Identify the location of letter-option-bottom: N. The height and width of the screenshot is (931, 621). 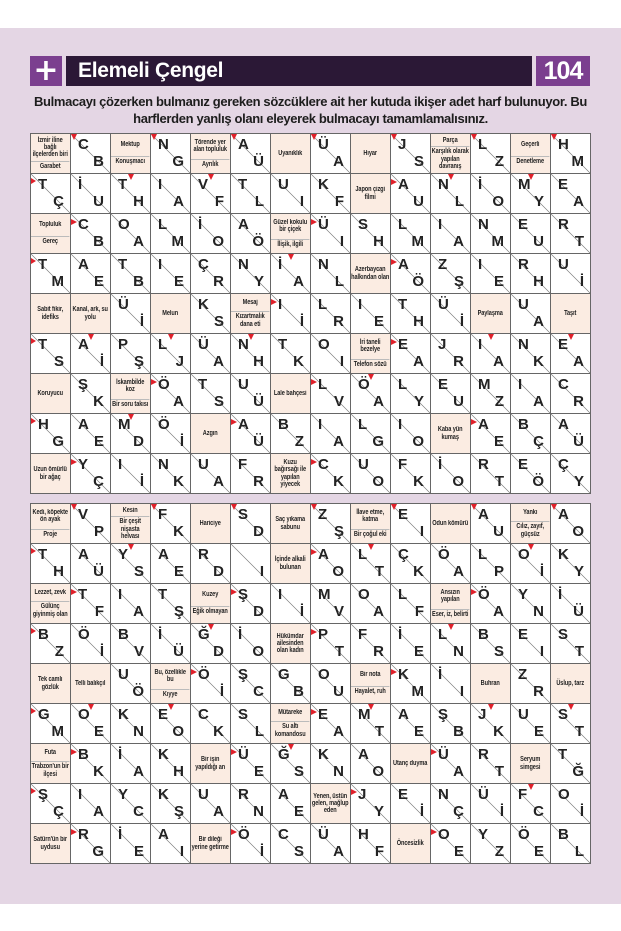
(538, 611).